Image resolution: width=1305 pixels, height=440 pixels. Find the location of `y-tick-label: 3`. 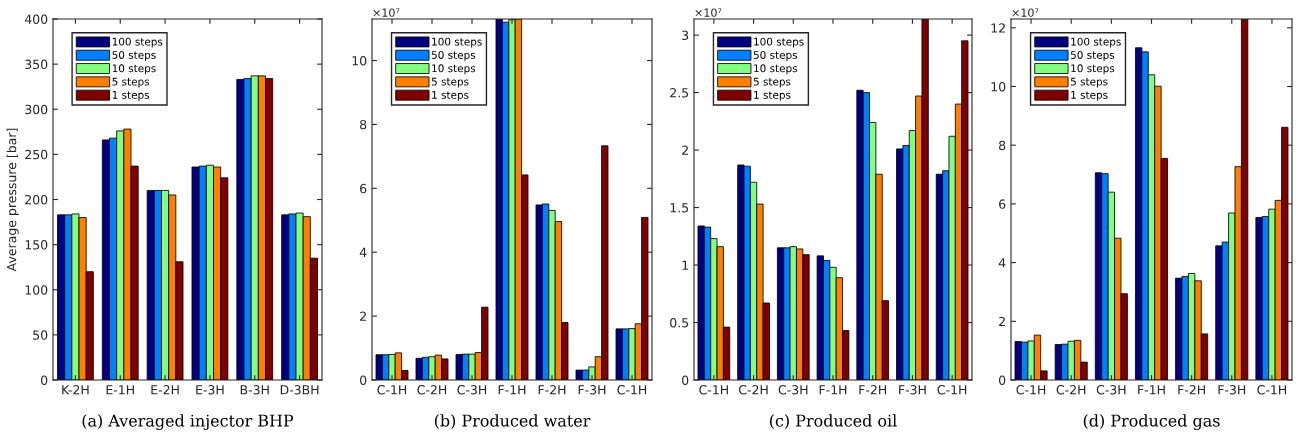

y-tick-label: 3 is located at coordinates (685, 35).